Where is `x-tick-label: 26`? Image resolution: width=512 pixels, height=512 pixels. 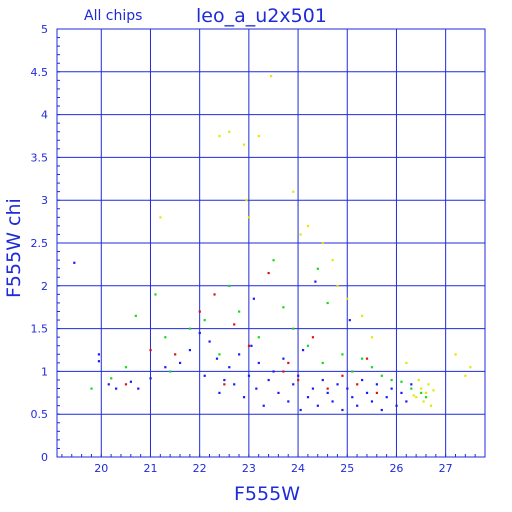 x-tick-label: 26 is located at coordinates (396, 468).